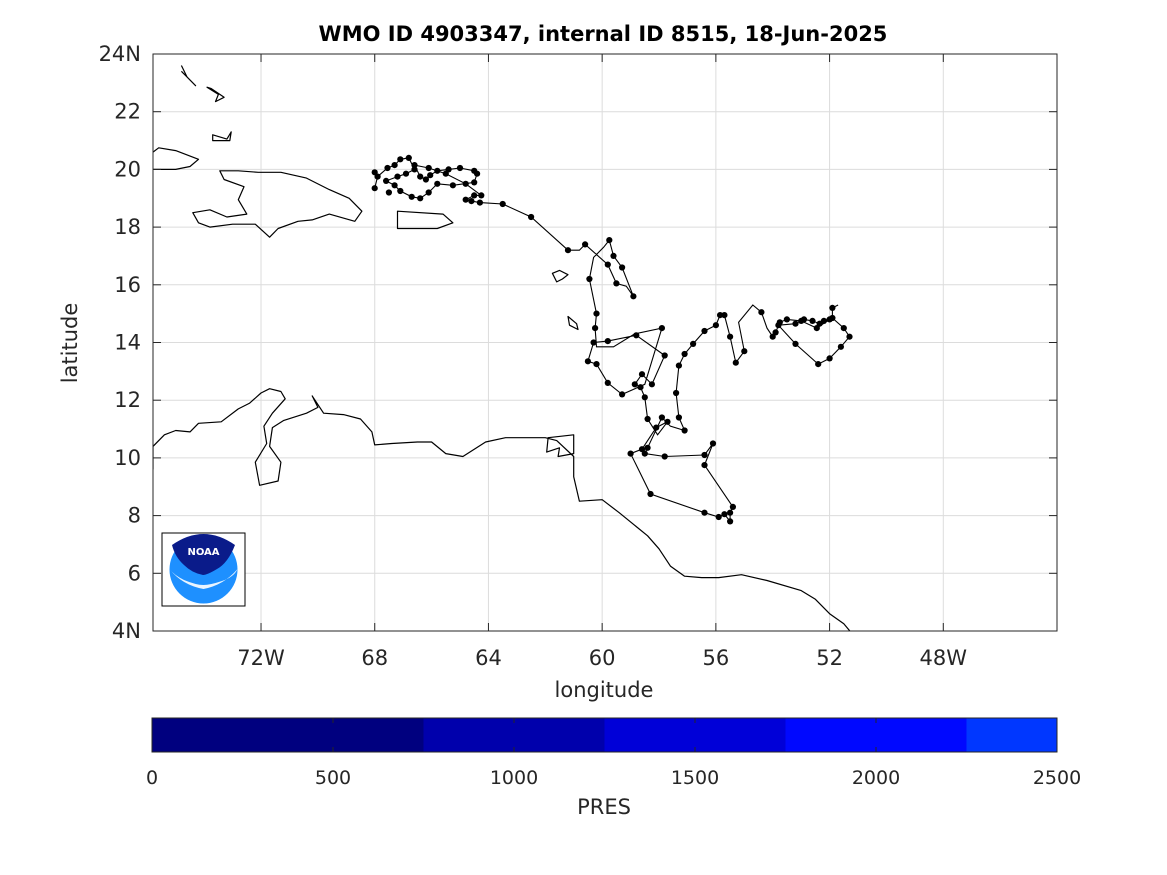 This screenshot has width=1167, height=875. Describe the element at coordinates (613, 753) in the screenshot. I see `colorbar-ticks: 0 500 1000 1500 2000 2500` at that location.